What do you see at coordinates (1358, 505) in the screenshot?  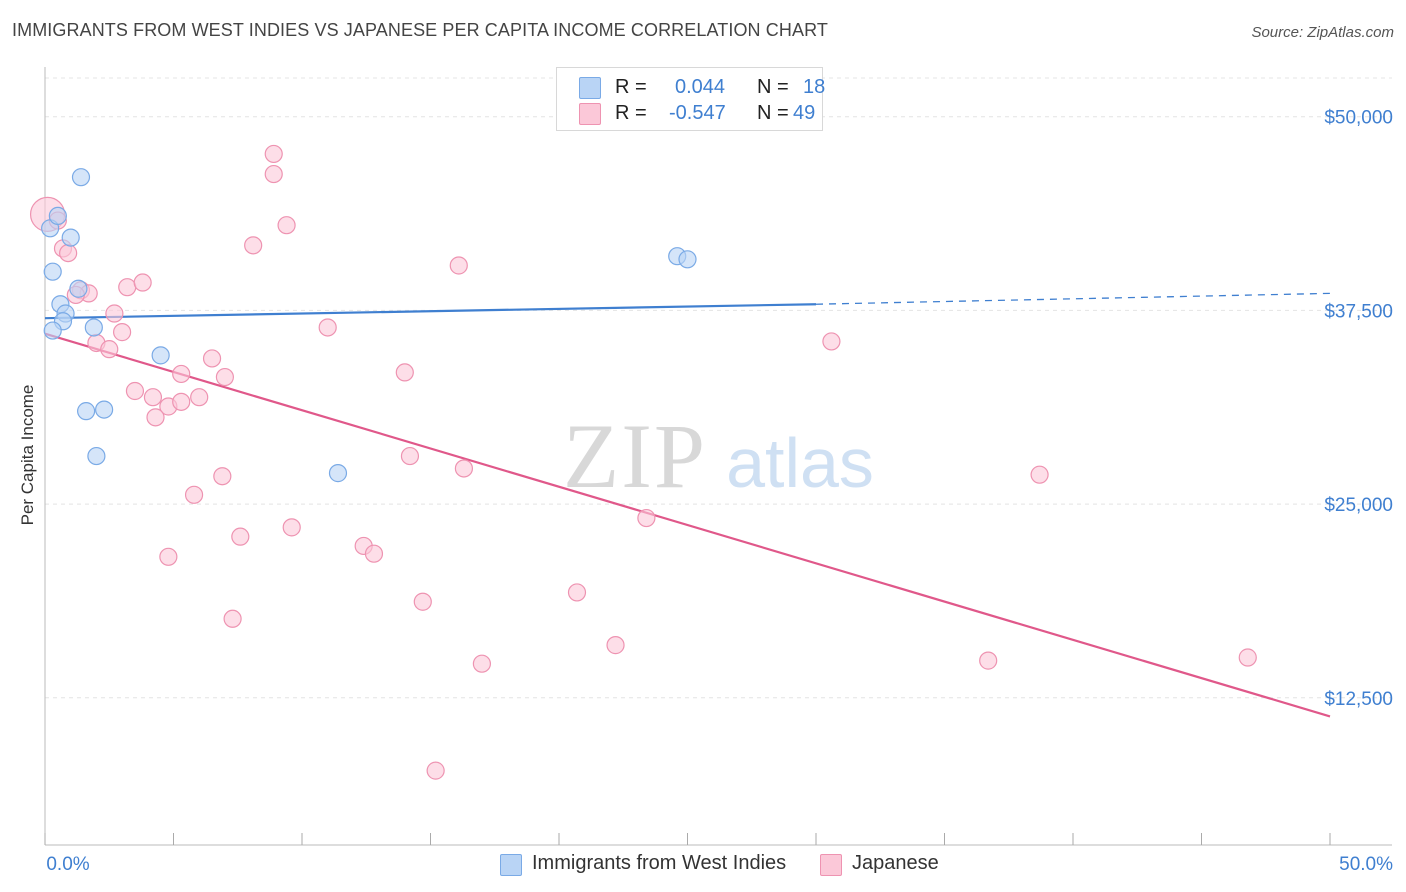 I see `y-tick-label: $25,000` at bounding box center [1358, 505].